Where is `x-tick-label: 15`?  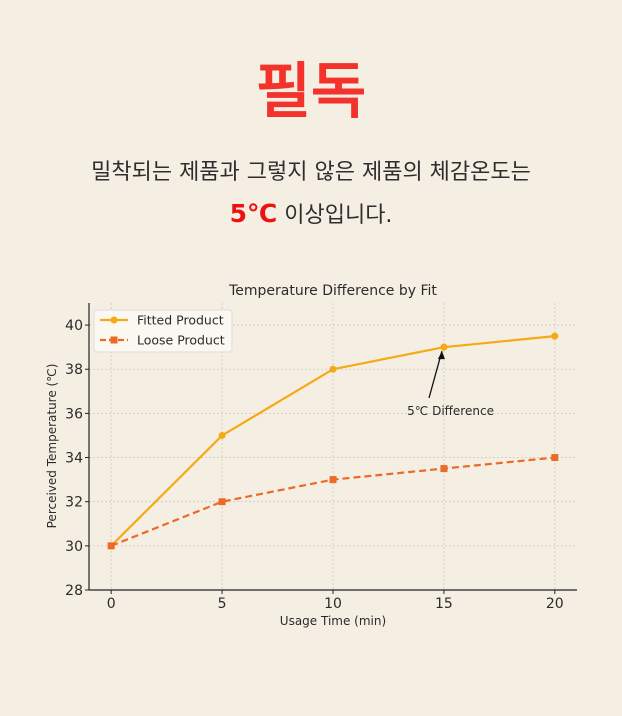 x-tick-label: 15 is located at coordinates (444, 604).